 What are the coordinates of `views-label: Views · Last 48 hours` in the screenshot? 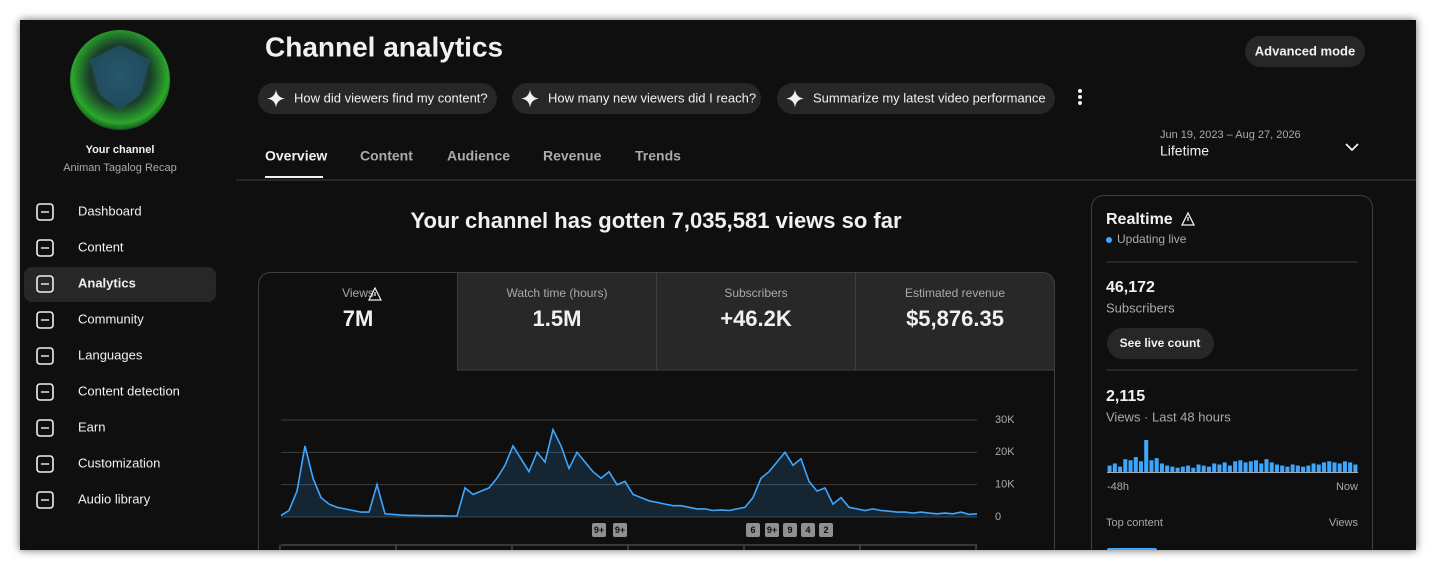 It's located at (1168, 416).